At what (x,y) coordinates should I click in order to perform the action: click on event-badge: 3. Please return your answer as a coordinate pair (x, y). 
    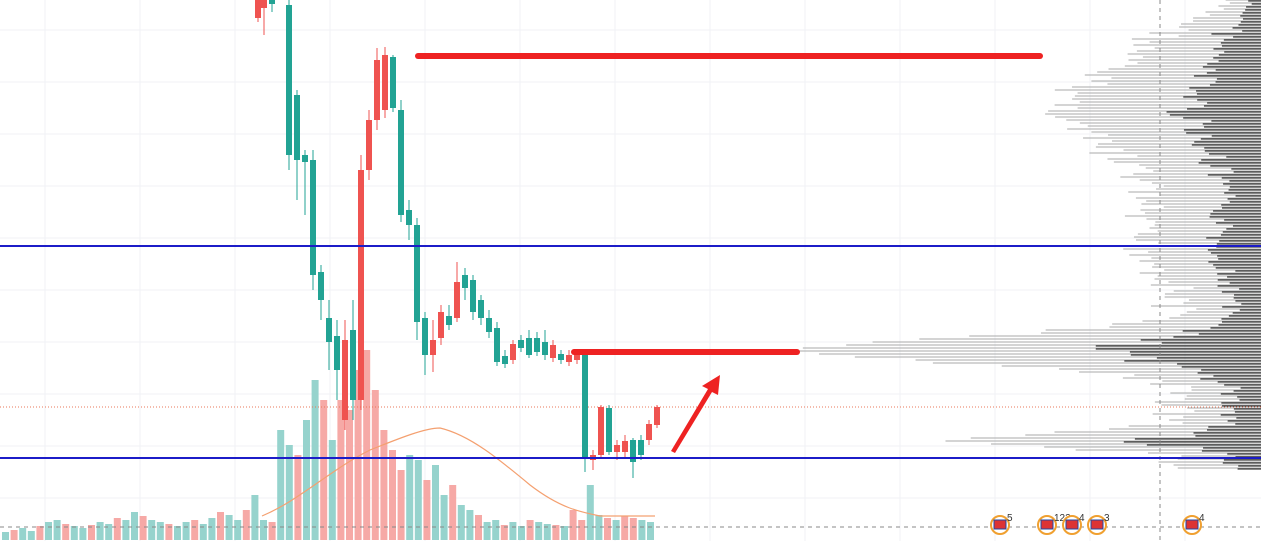
    Looking at the image, I should click on (1098, 524).